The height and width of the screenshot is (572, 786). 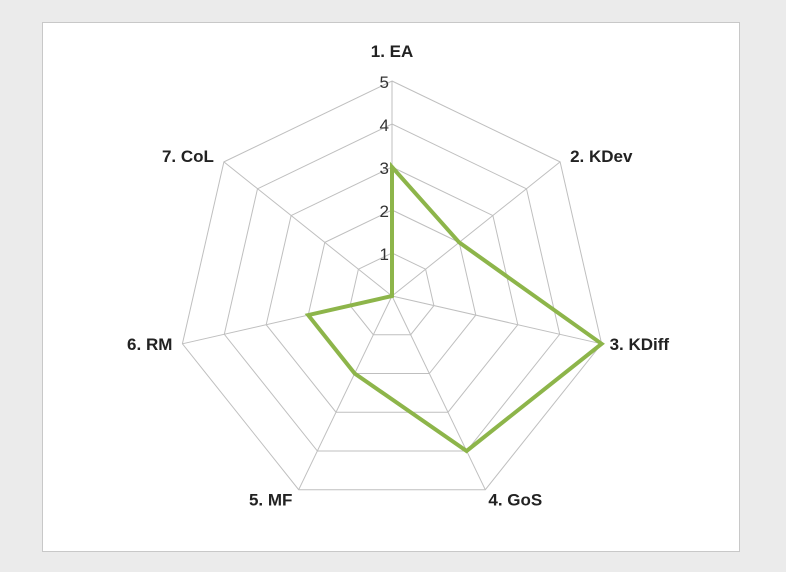 I want to click on tick-label-1: 1, so click(x=384, y=254).